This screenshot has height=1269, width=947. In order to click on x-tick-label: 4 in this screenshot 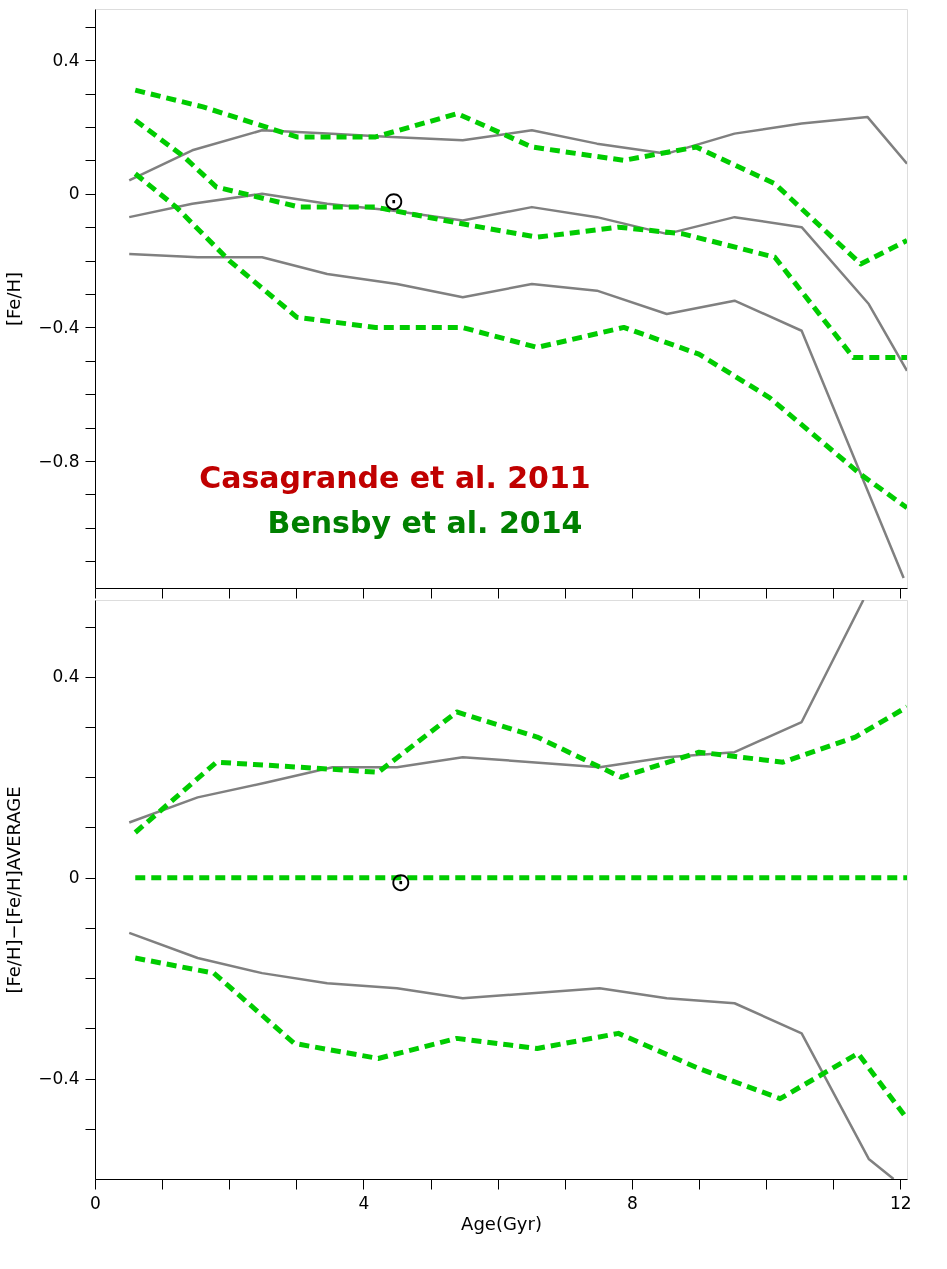, I will do `click(364, 1202)`.